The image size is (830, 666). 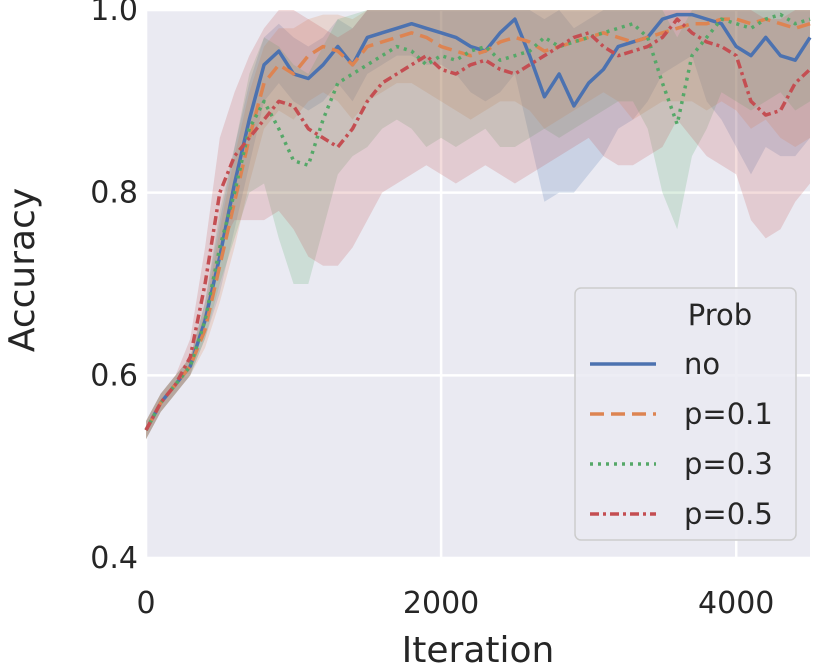 I want to click on legend-label: no, so click(x=702, y=364).